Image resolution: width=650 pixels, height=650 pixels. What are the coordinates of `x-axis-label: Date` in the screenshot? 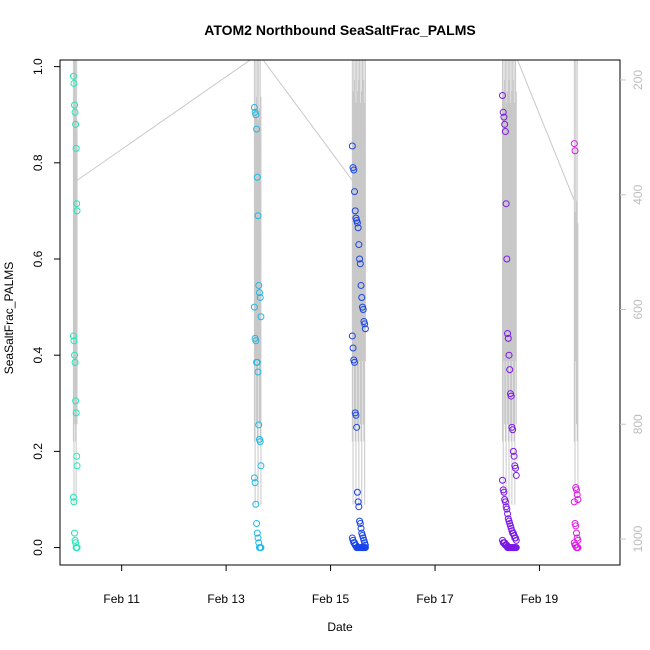 It's located at (340, 627).